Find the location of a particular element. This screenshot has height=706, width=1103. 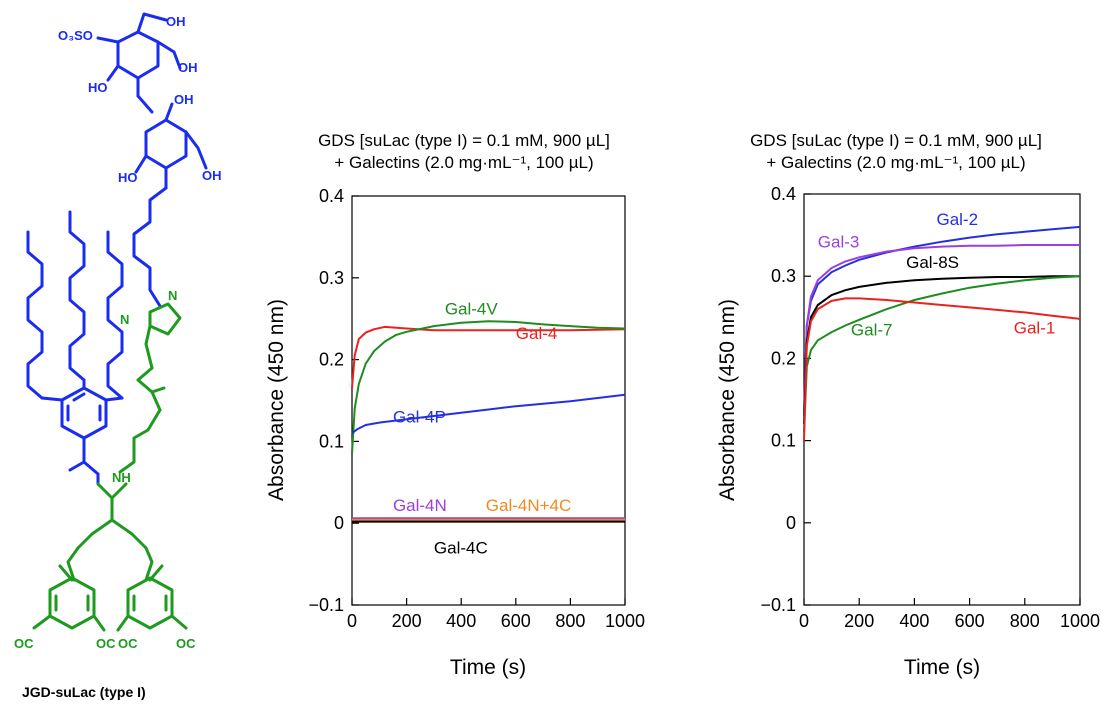

sulfate-label: O₃SO is located at coordinates (75, 35).